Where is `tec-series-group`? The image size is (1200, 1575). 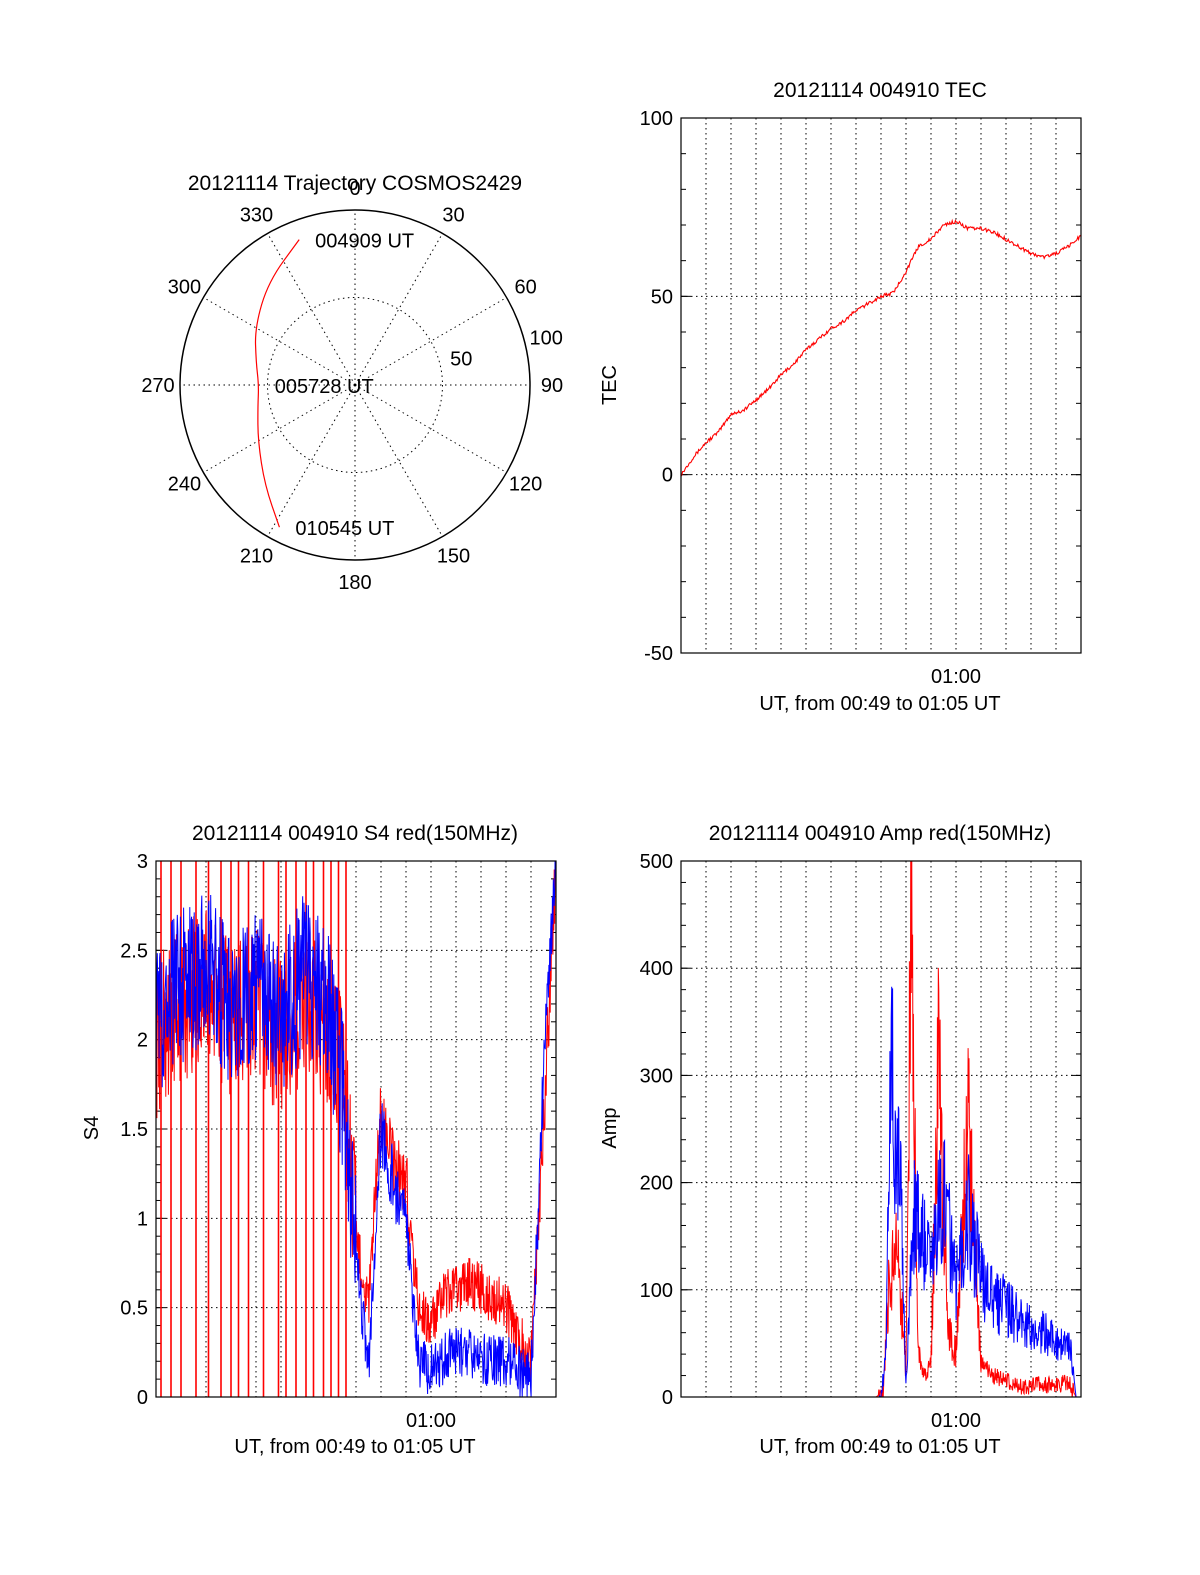
tec-series-group is located at coordinates (881, 347).